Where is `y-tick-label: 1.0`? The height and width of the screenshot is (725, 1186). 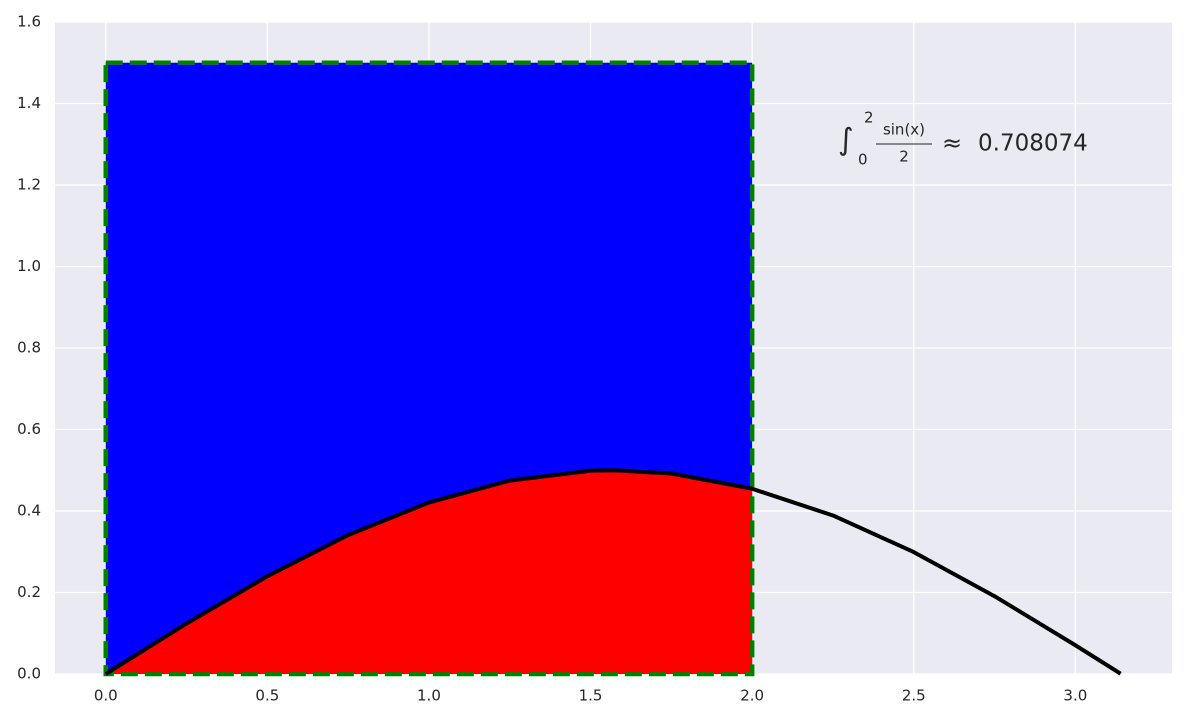 y-tick-label: 1.0 is located at coordinates (29, 266).